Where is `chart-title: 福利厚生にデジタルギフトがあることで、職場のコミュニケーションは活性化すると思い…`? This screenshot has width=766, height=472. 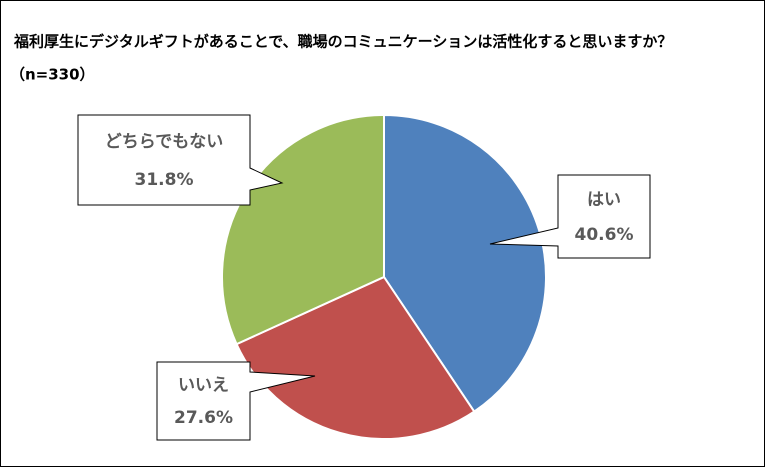
chart-title: 福利厚生にデジタルギフトがあることで、職場のコミュニケーションは活性化すると思い… is located at coordinates (342, 42).